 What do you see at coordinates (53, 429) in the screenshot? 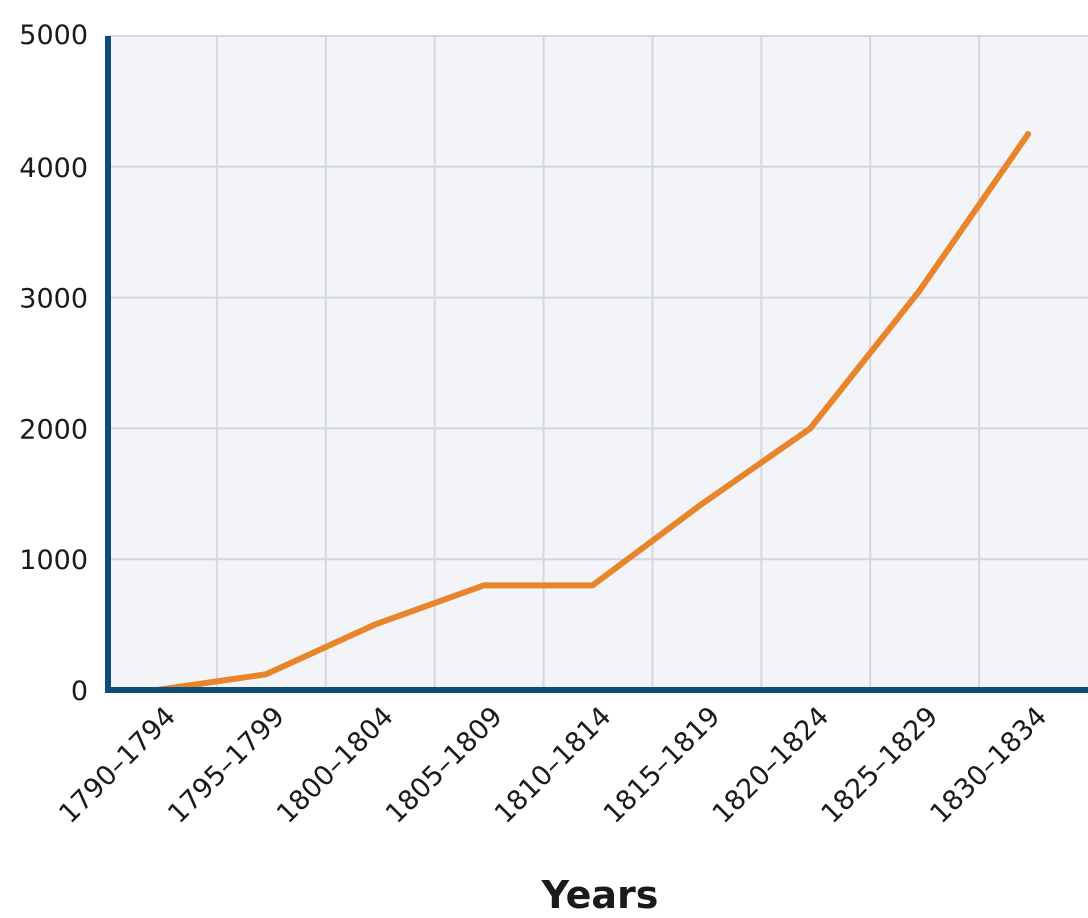
I see `y-tick-label: 2000` at bounding box center [53, 429].